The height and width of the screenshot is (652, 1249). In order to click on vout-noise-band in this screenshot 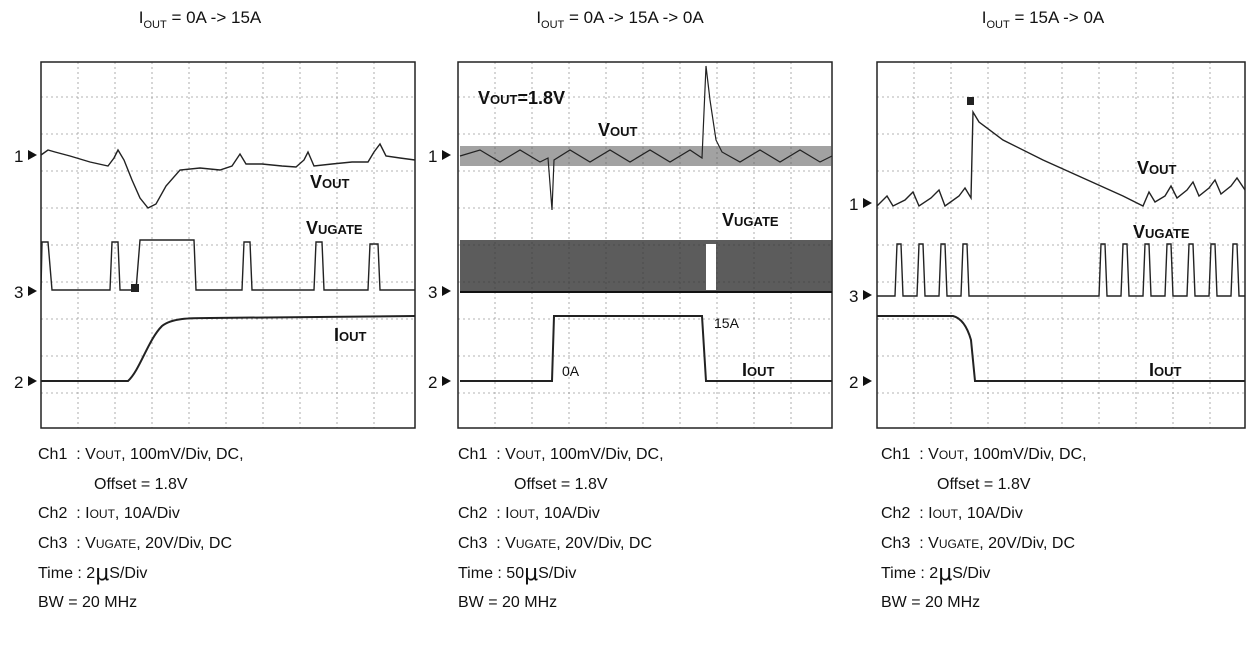, I will do `click(646, 156)`.